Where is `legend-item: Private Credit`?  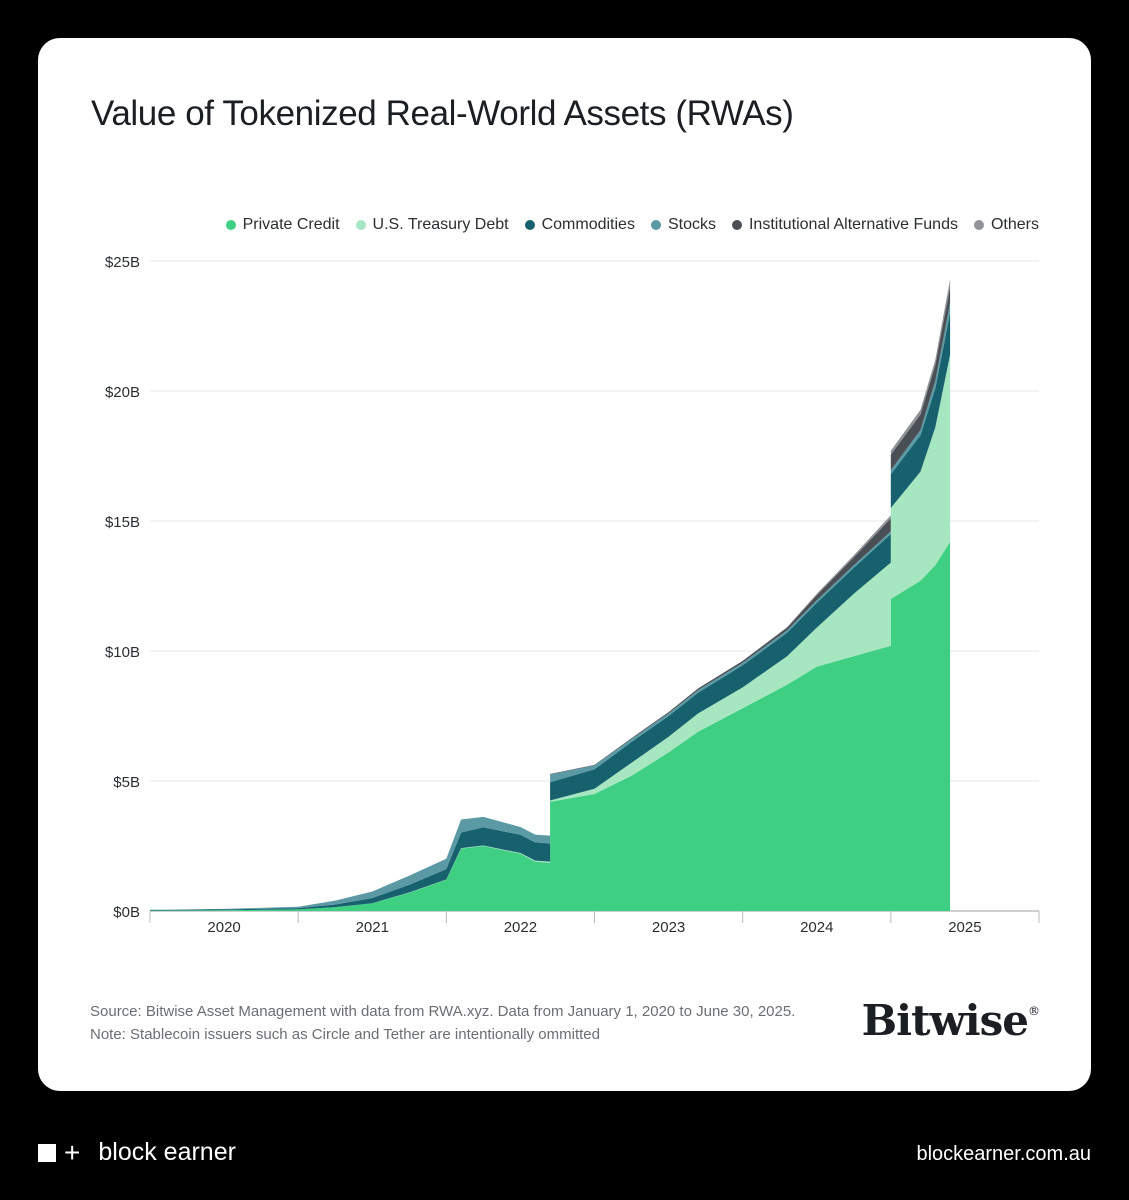 legend-item: Private Credit is located at coordinates (282, 225).